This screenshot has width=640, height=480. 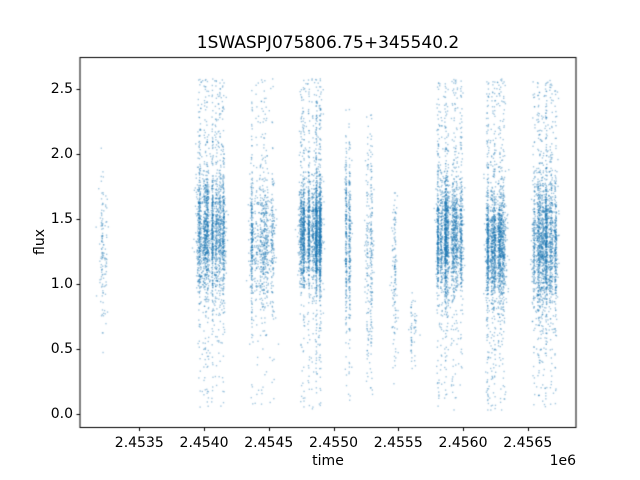 What do you see at coordinates (61, 349) in the screenshot?
I see `y-tick-label: 0.5` at bounding box center [61, 349].